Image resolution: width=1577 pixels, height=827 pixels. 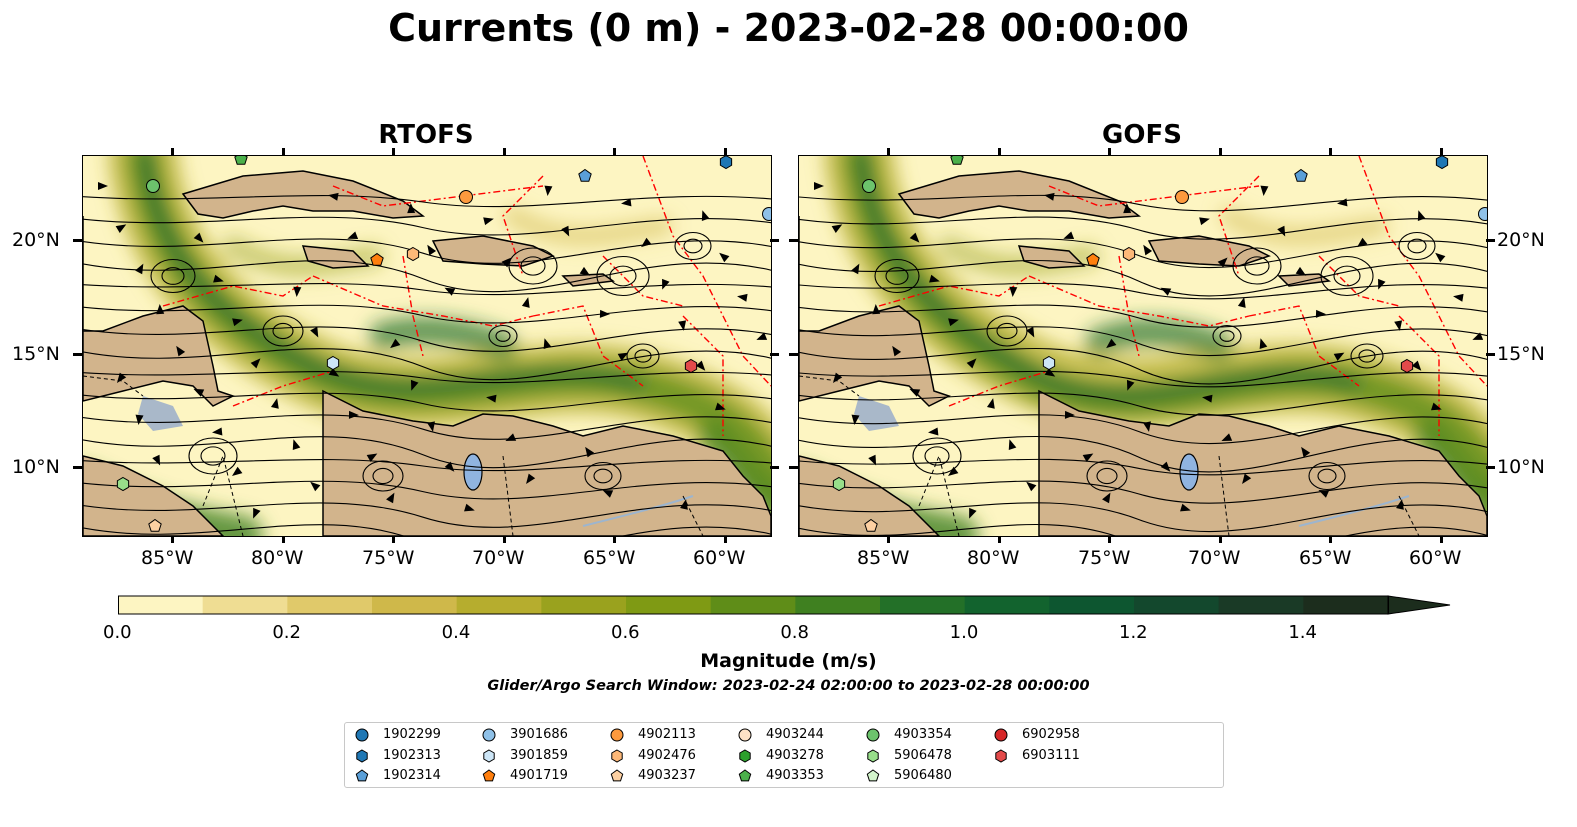 What do you see at coordinates (667, 775) in the screenshot?
I see `legend-label: 4903237` at bounding box center [667, 775].